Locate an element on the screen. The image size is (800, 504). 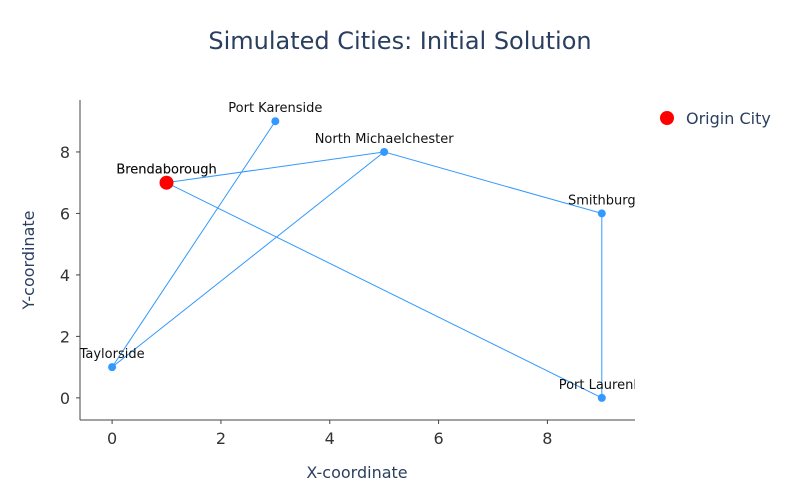
city-label: Port Karenside is located at coordinates (275, 108).